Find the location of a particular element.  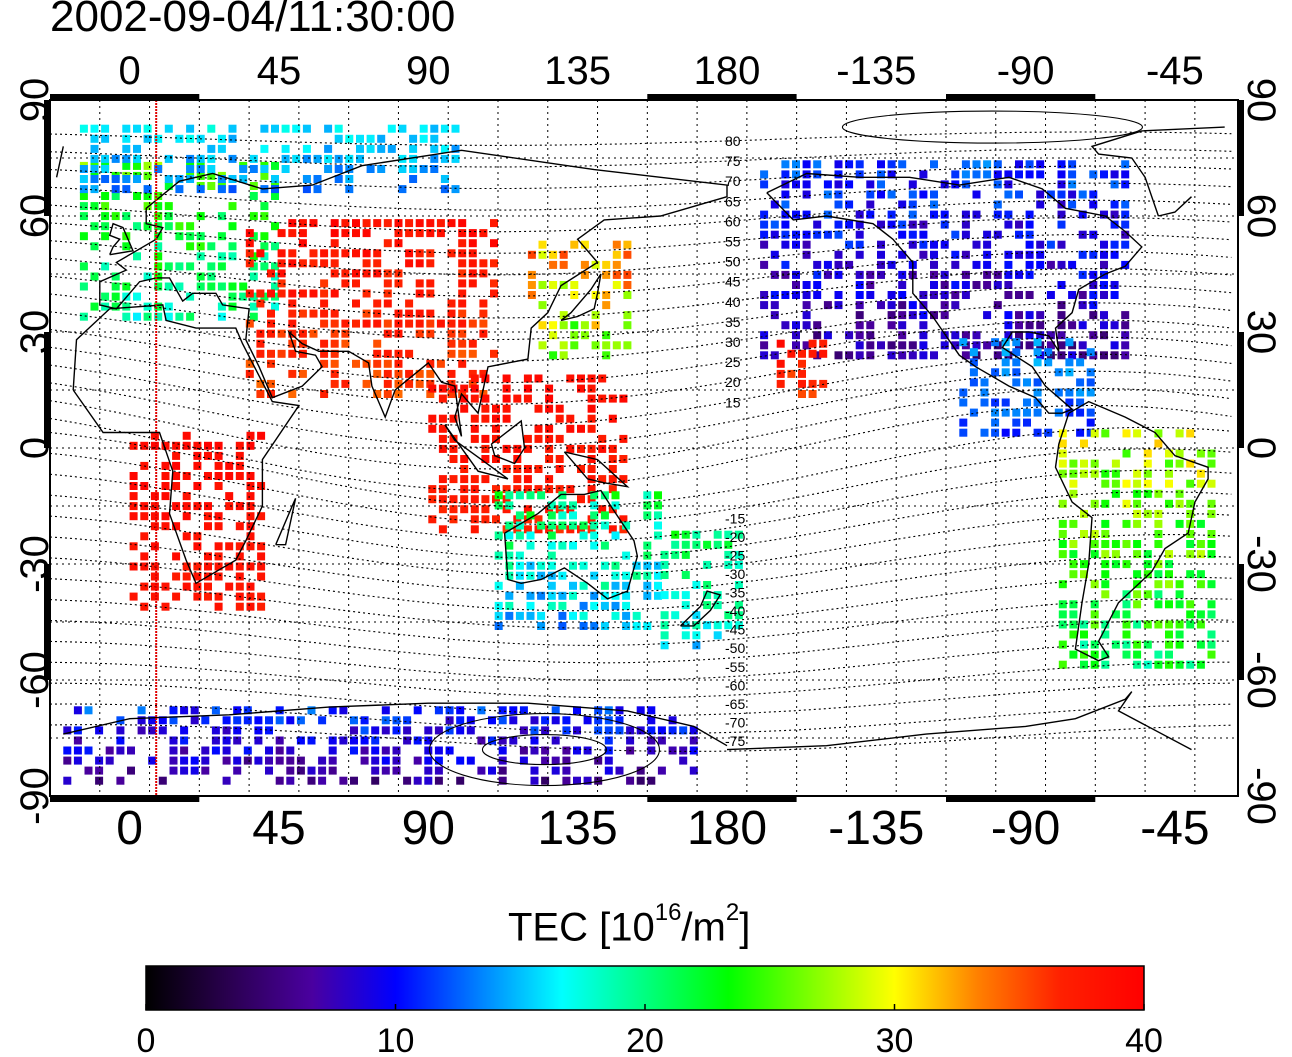

bottom-tick-label: 135 is located at coordinates (578, 828).